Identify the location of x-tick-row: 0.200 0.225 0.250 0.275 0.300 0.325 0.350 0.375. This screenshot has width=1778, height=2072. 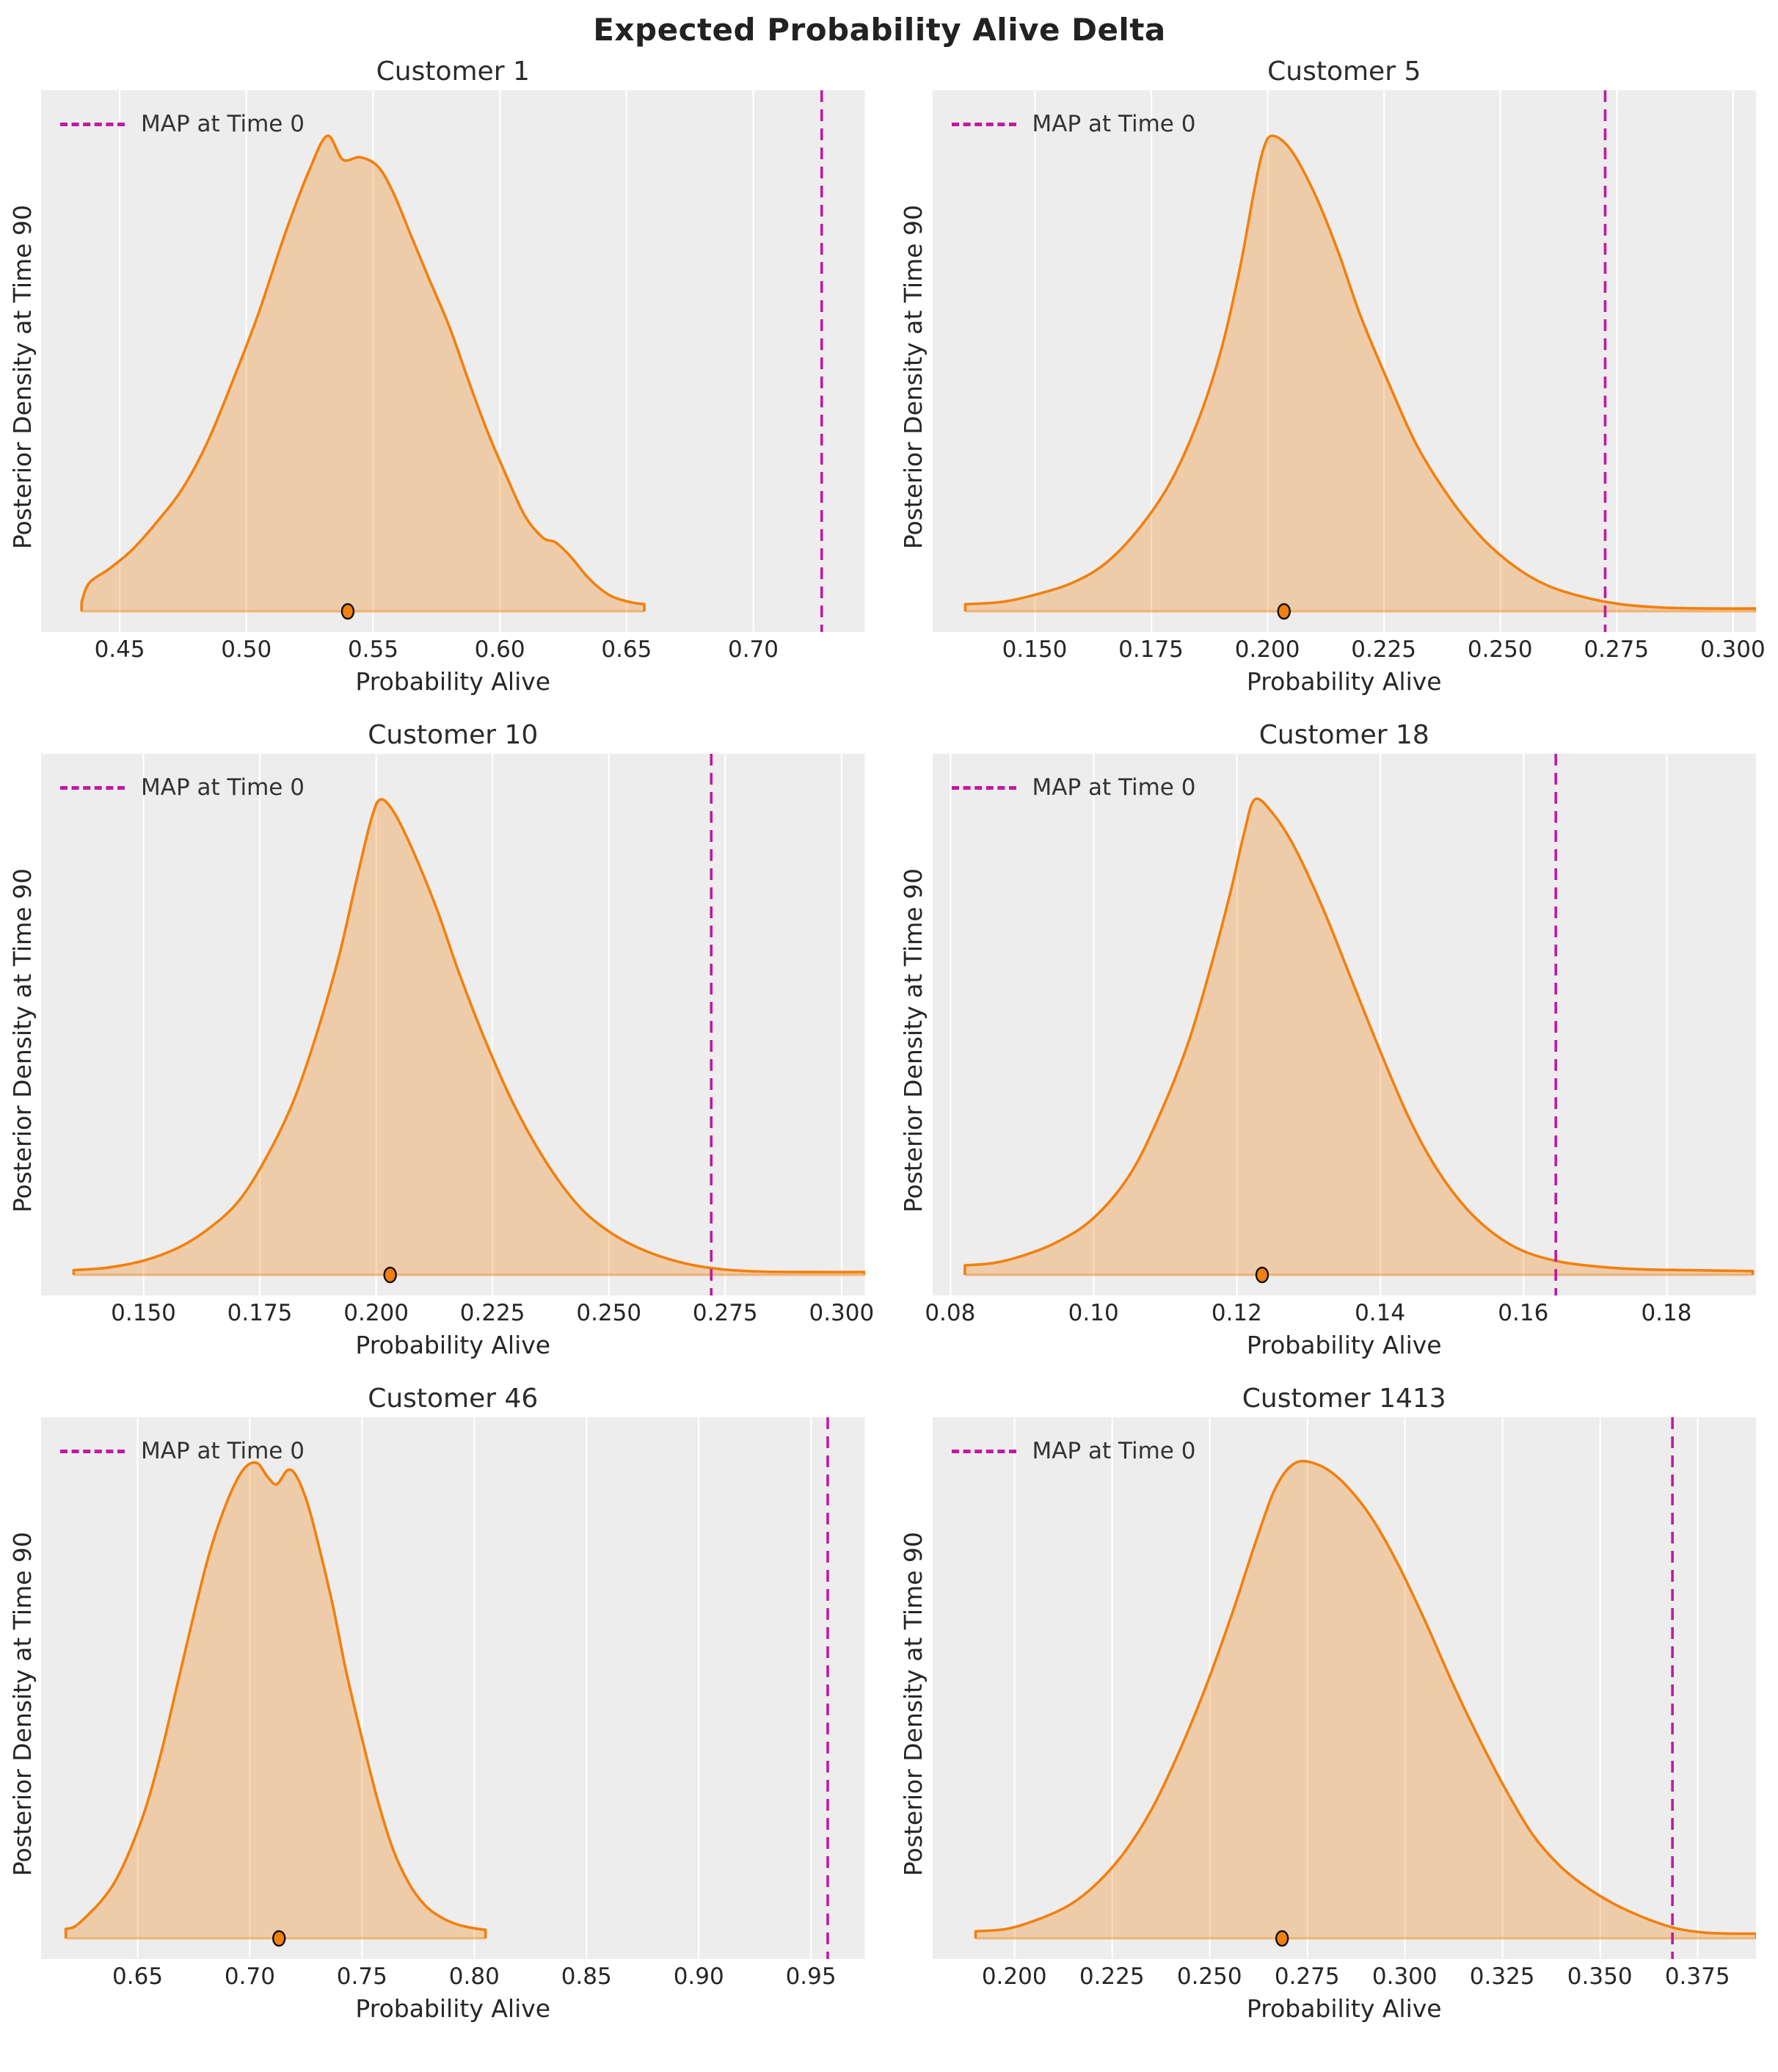
(1345, 1976).